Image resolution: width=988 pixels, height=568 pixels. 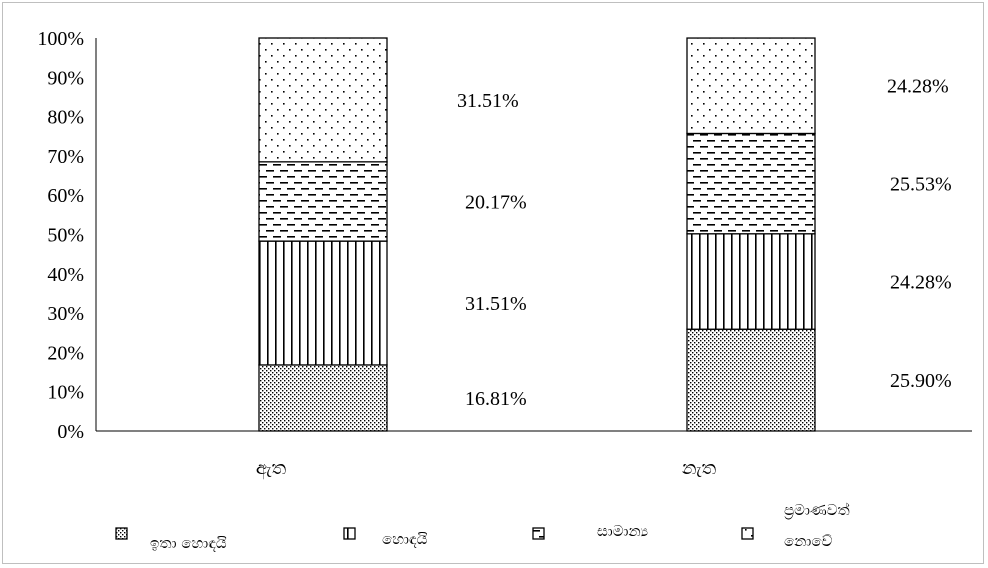 What do you see at coordinates (65, 118) in the screenshot?
I see `y-tick-label: 80%` at bounding box center [65, 118].